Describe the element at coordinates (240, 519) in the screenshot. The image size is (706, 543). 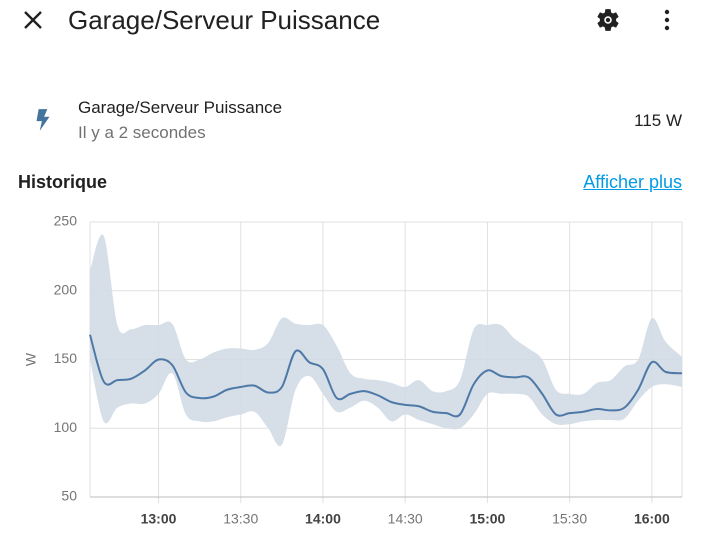
I see `x-tick-label: 13:30` at that location.